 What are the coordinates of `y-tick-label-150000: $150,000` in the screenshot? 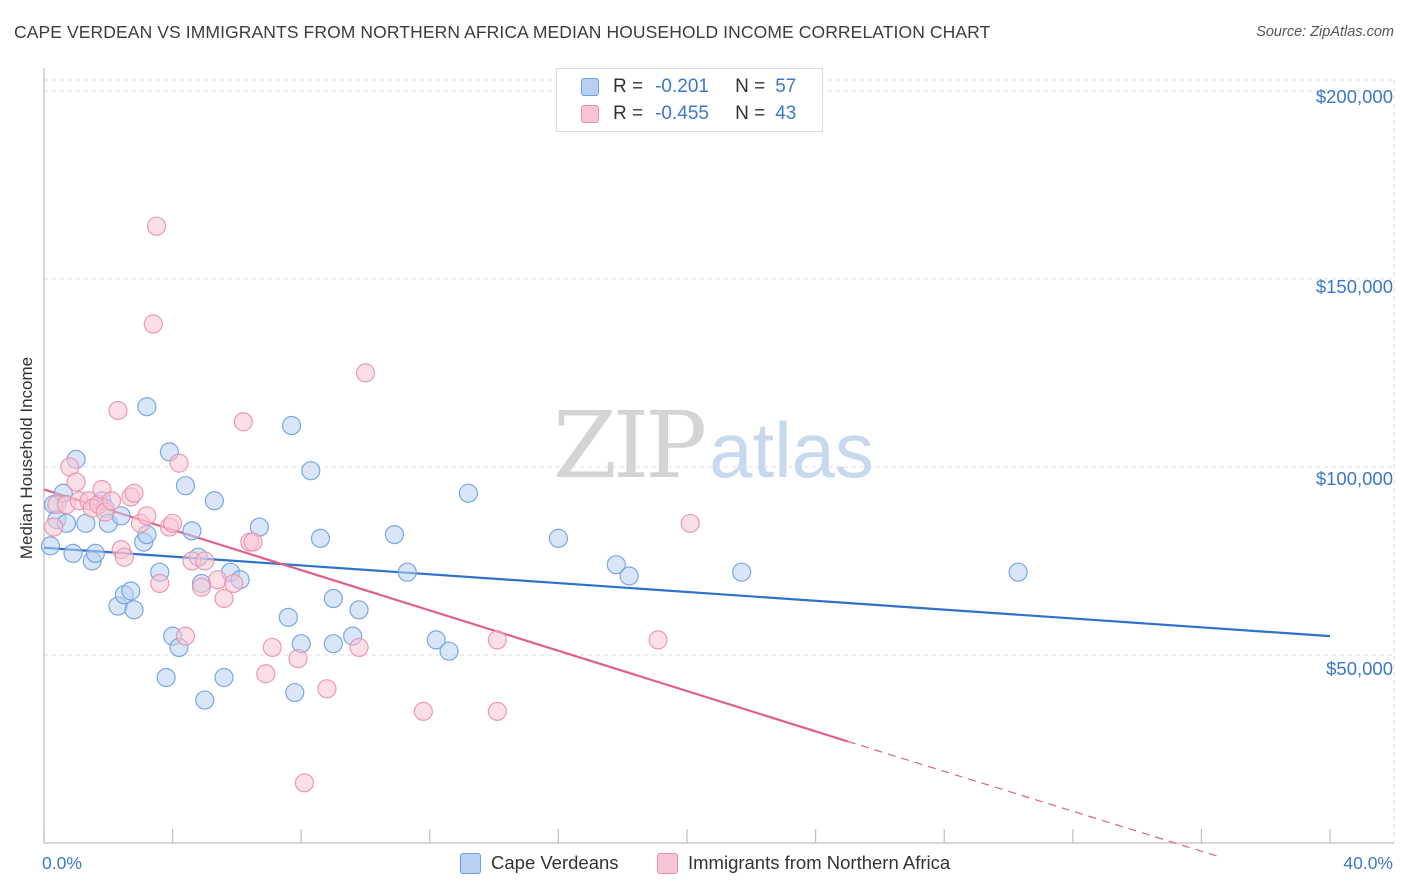 It's located at (1354, 286).